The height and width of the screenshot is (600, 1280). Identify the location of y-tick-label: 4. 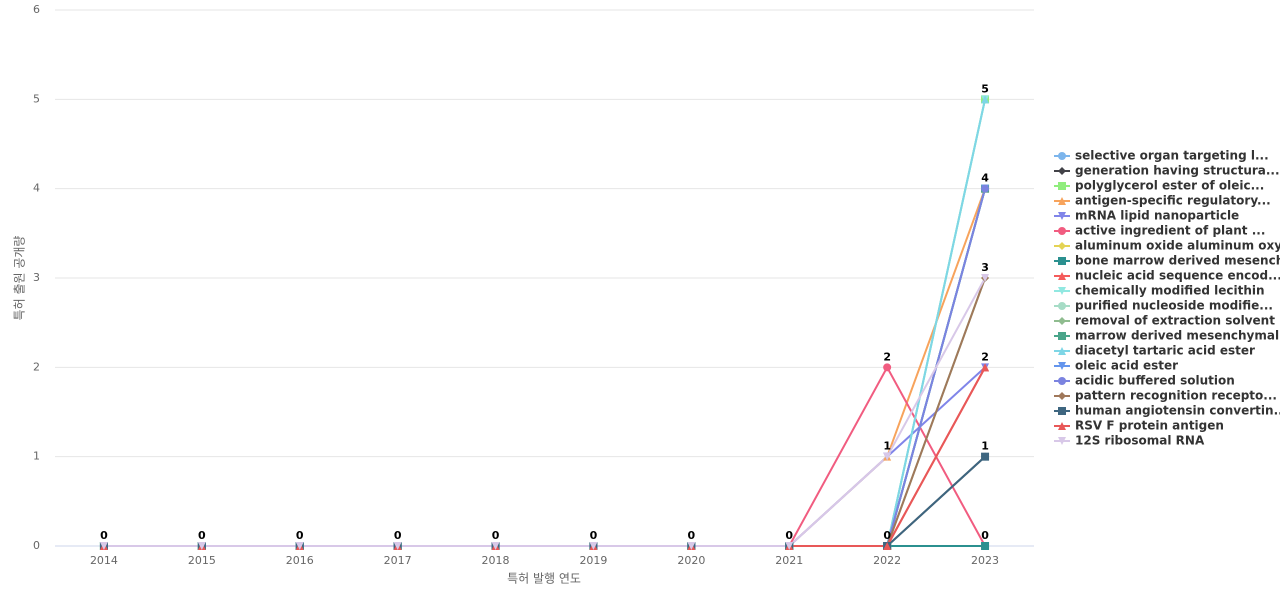
(36, 188).